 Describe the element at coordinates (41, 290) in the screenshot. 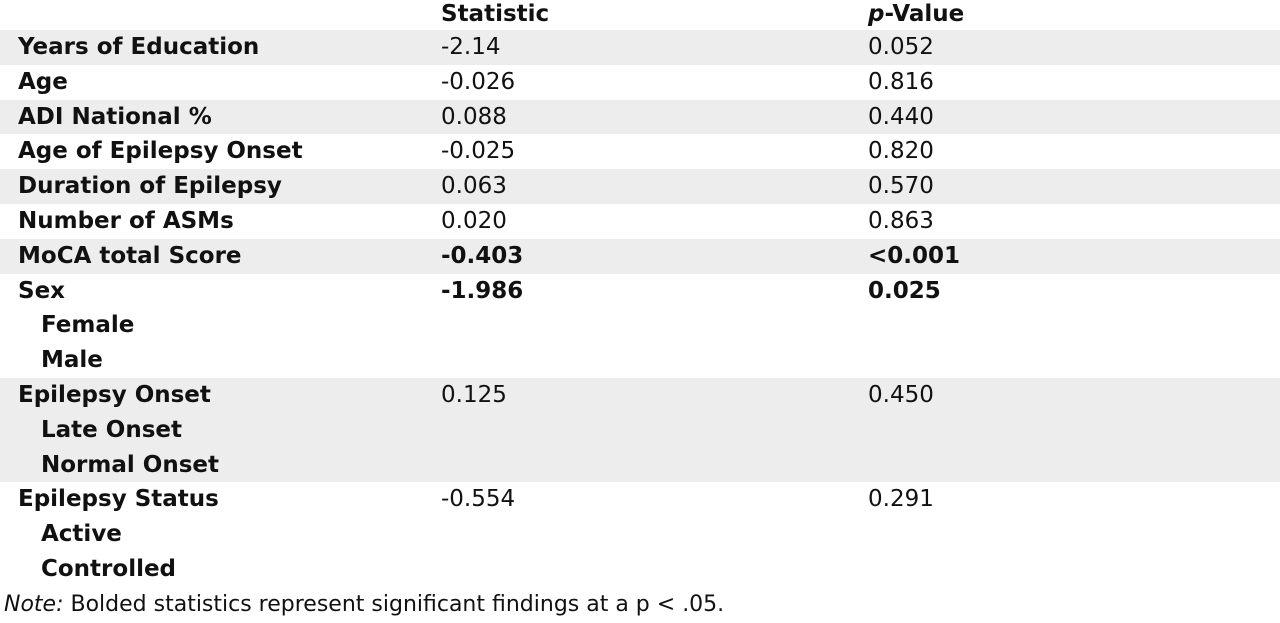

I see `row-label: Sex` at that location.